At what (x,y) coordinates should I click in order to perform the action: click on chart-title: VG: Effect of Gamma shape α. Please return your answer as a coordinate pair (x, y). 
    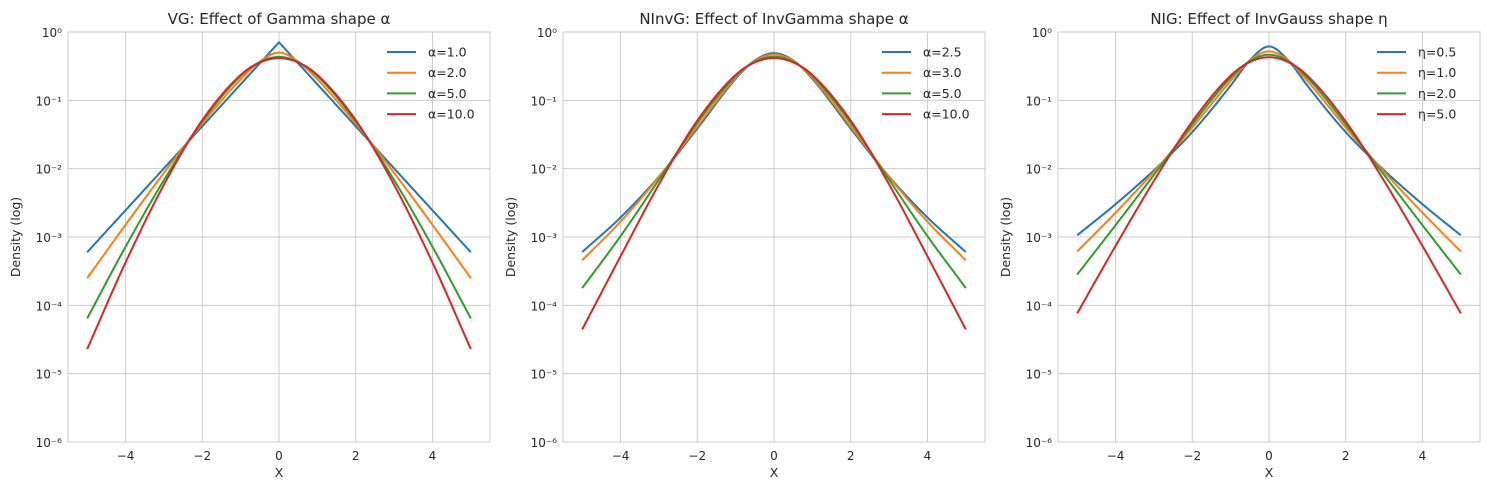
    Looking at the image, I should click on (279, 19).